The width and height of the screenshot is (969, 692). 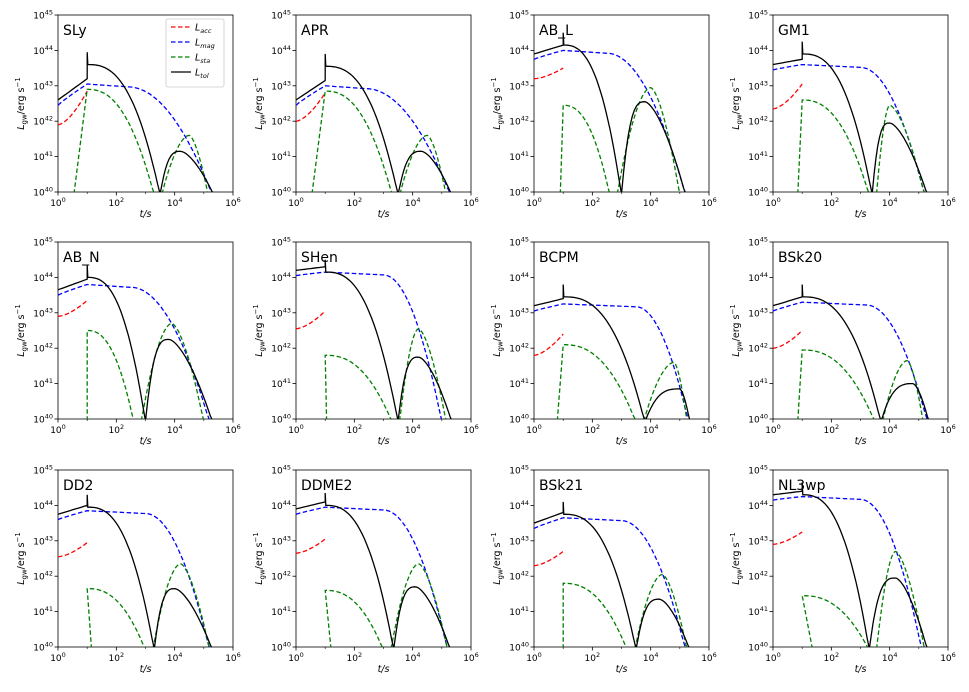 What do you see at coordinates (326, 486) in the screenshot?
I see `panel-title: DDME2` at bounding box center [326, 486].